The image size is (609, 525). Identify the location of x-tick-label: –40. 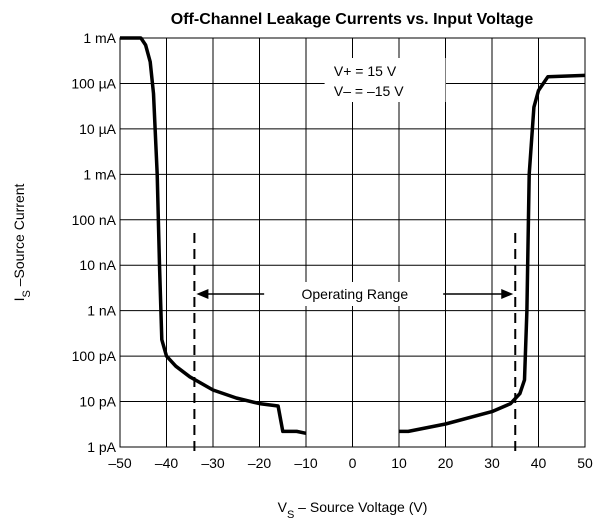
(167, 463).